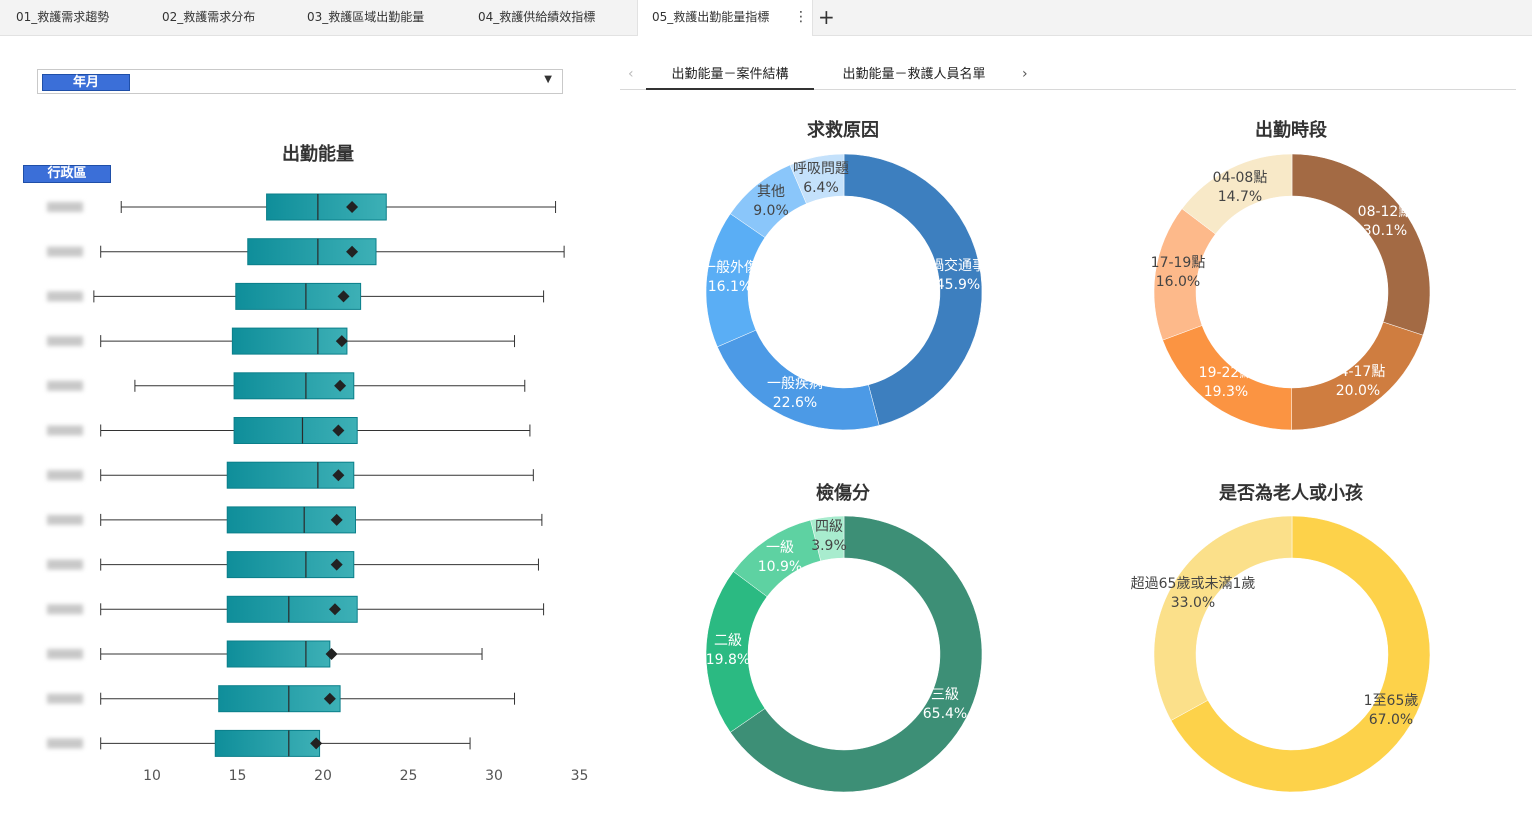  I want to click on slice-label: 19-22點, so click(1226, 373).